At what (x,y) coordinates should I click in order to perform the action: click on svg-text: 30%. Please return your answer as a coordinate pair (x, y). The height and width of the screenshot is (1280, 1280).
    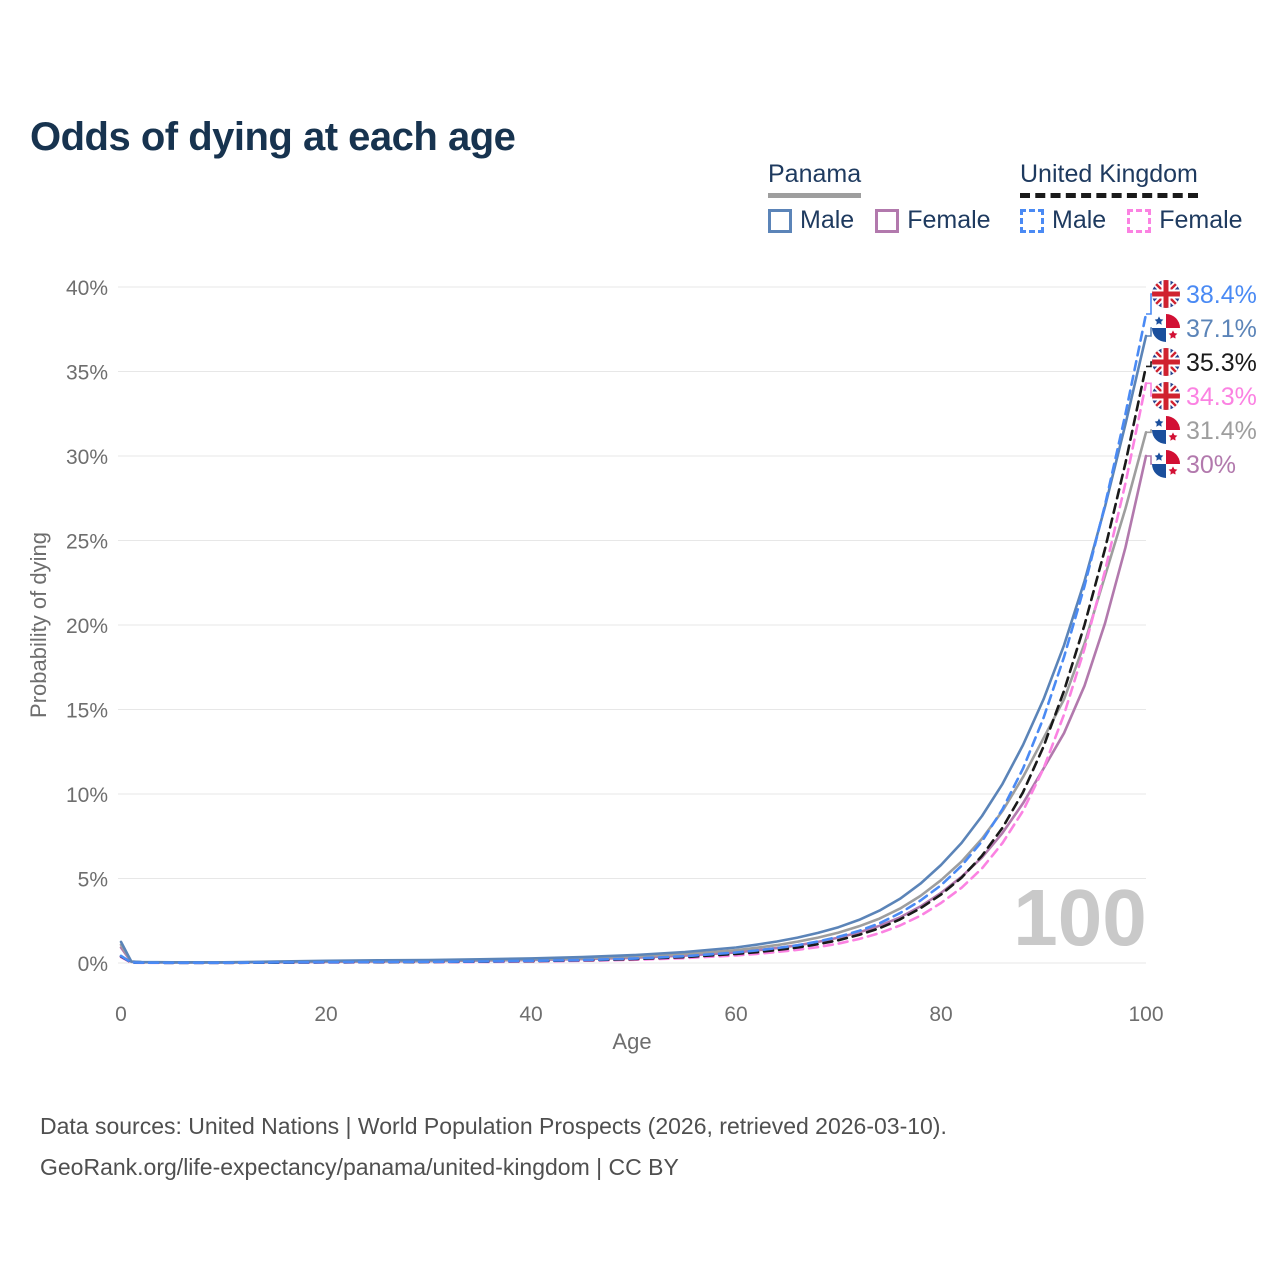
    Looking at the image, I should click on (87, 457).